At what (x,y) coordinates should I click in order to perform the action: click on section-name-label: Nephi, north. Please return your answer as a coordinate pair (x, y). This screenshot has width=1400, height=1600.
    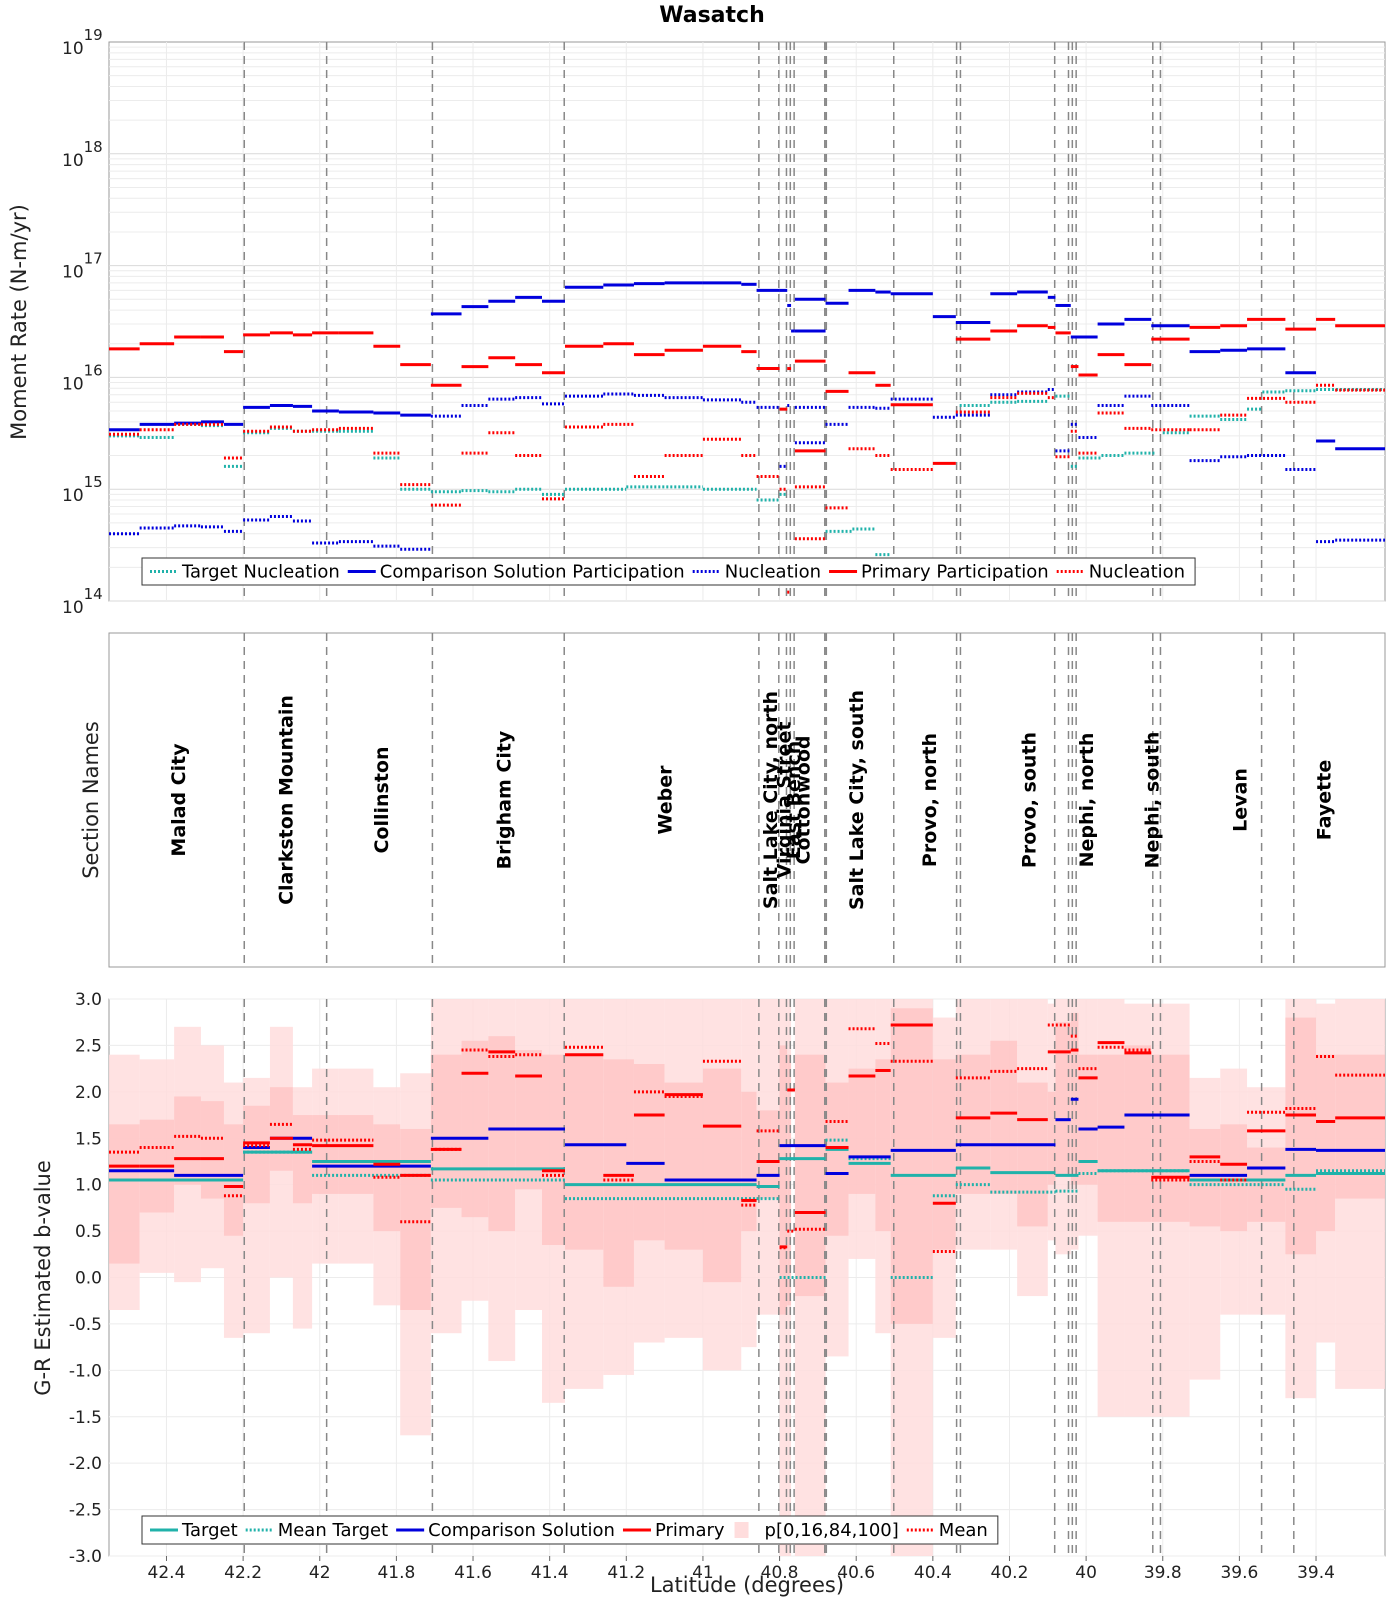
    Looking at the image, I should click on (1087, 800).